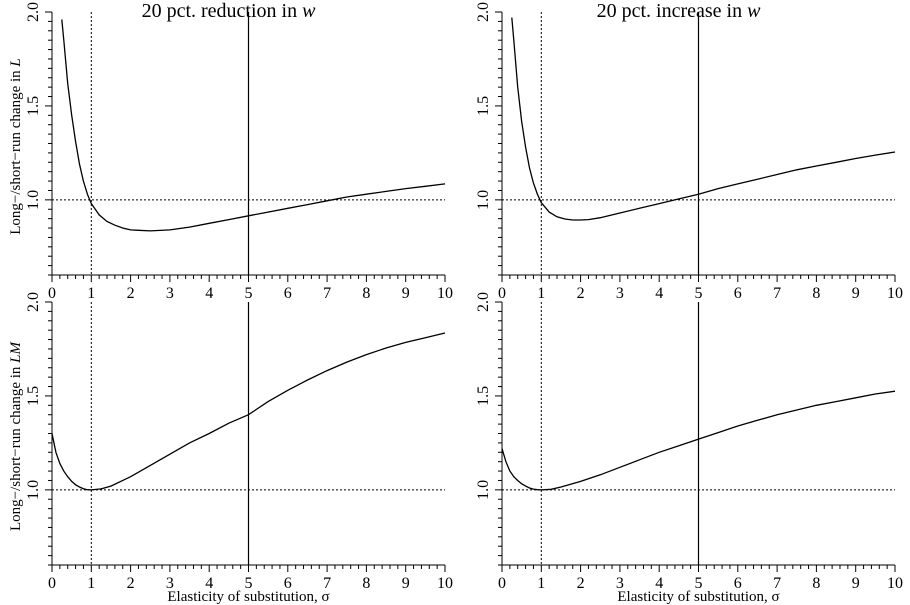  I want to click on y-axis-title-variable: LM, so click(16, 352).